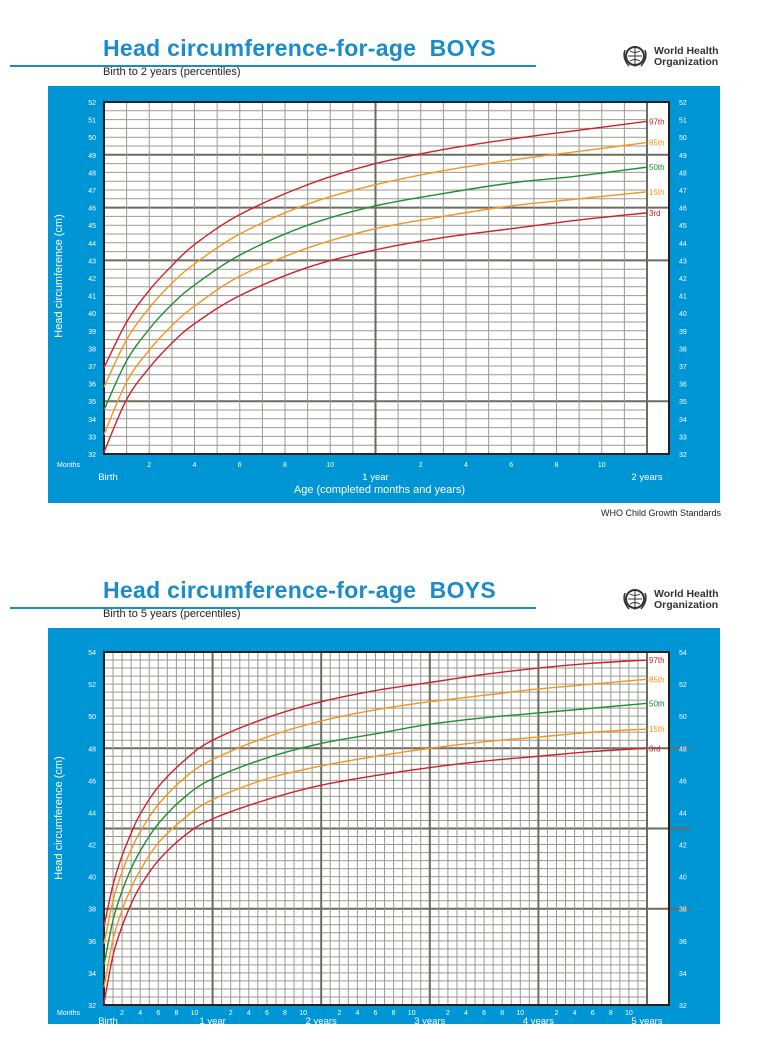 This screenshot has width=768, height=1048. What do you see at coordinates (92, 437) in the screenshot?
I see `y-tick-label-left: 33` at bounding box center [92, 437].